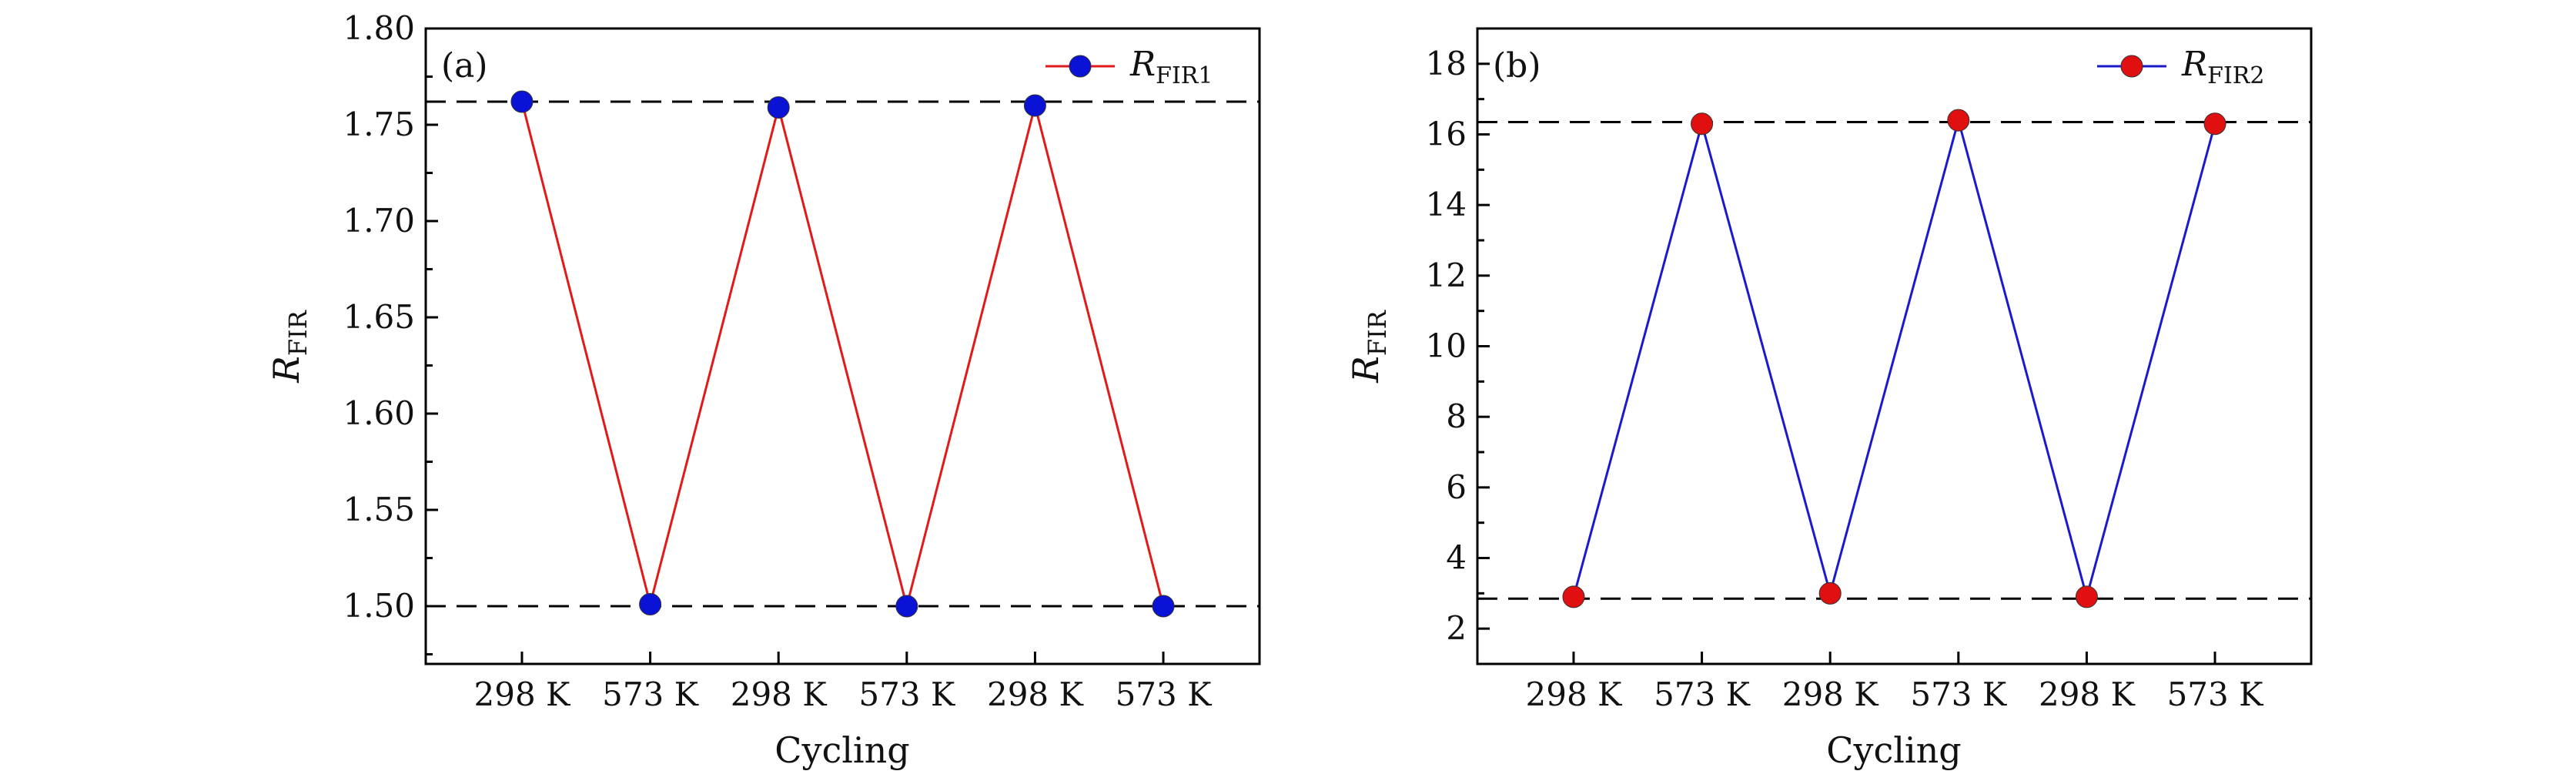 Image resolution: width=2576 pixels, height=781 pixels. What do you see at coordinates (1185, 76) in the screenshot?
I see `legend-label-subscript: FIR1` at bounding box center [1185, 76].